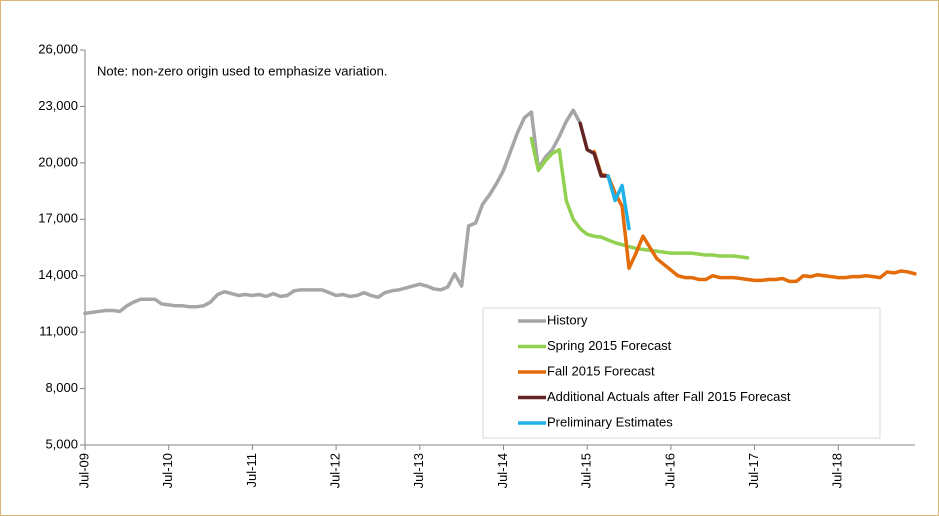  Describe the element at coordinates (251, 470) in the screenshot. I see `x-tick-label: Jul-11` at that location.